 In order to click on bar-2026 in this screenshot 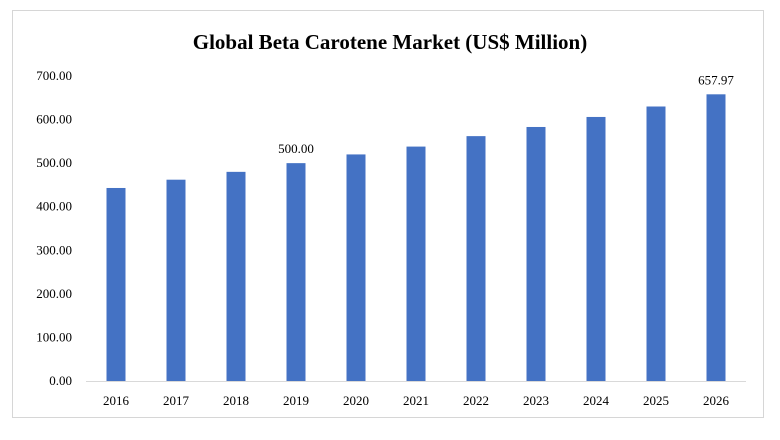, I will do `click(716, 237)`.